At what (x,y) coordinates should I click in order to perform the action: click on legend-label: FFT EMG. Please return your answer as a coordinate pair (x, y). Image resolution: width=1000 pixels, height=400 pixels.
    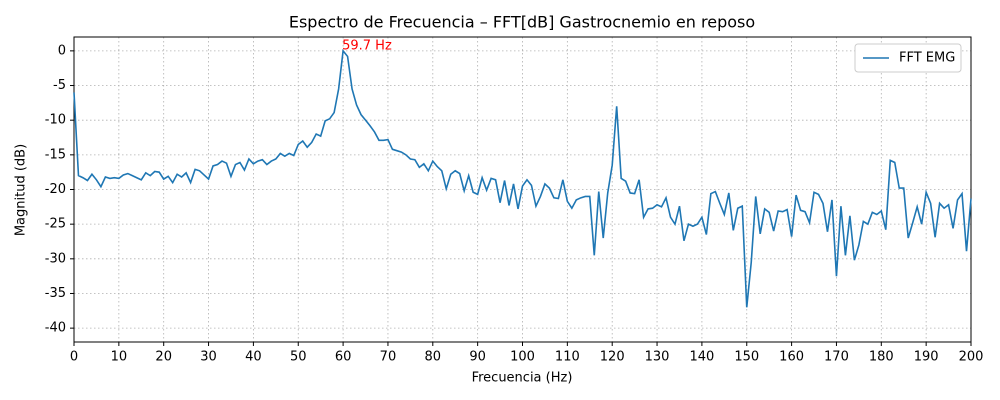
    Looking at the image, I should click on (927, 58).